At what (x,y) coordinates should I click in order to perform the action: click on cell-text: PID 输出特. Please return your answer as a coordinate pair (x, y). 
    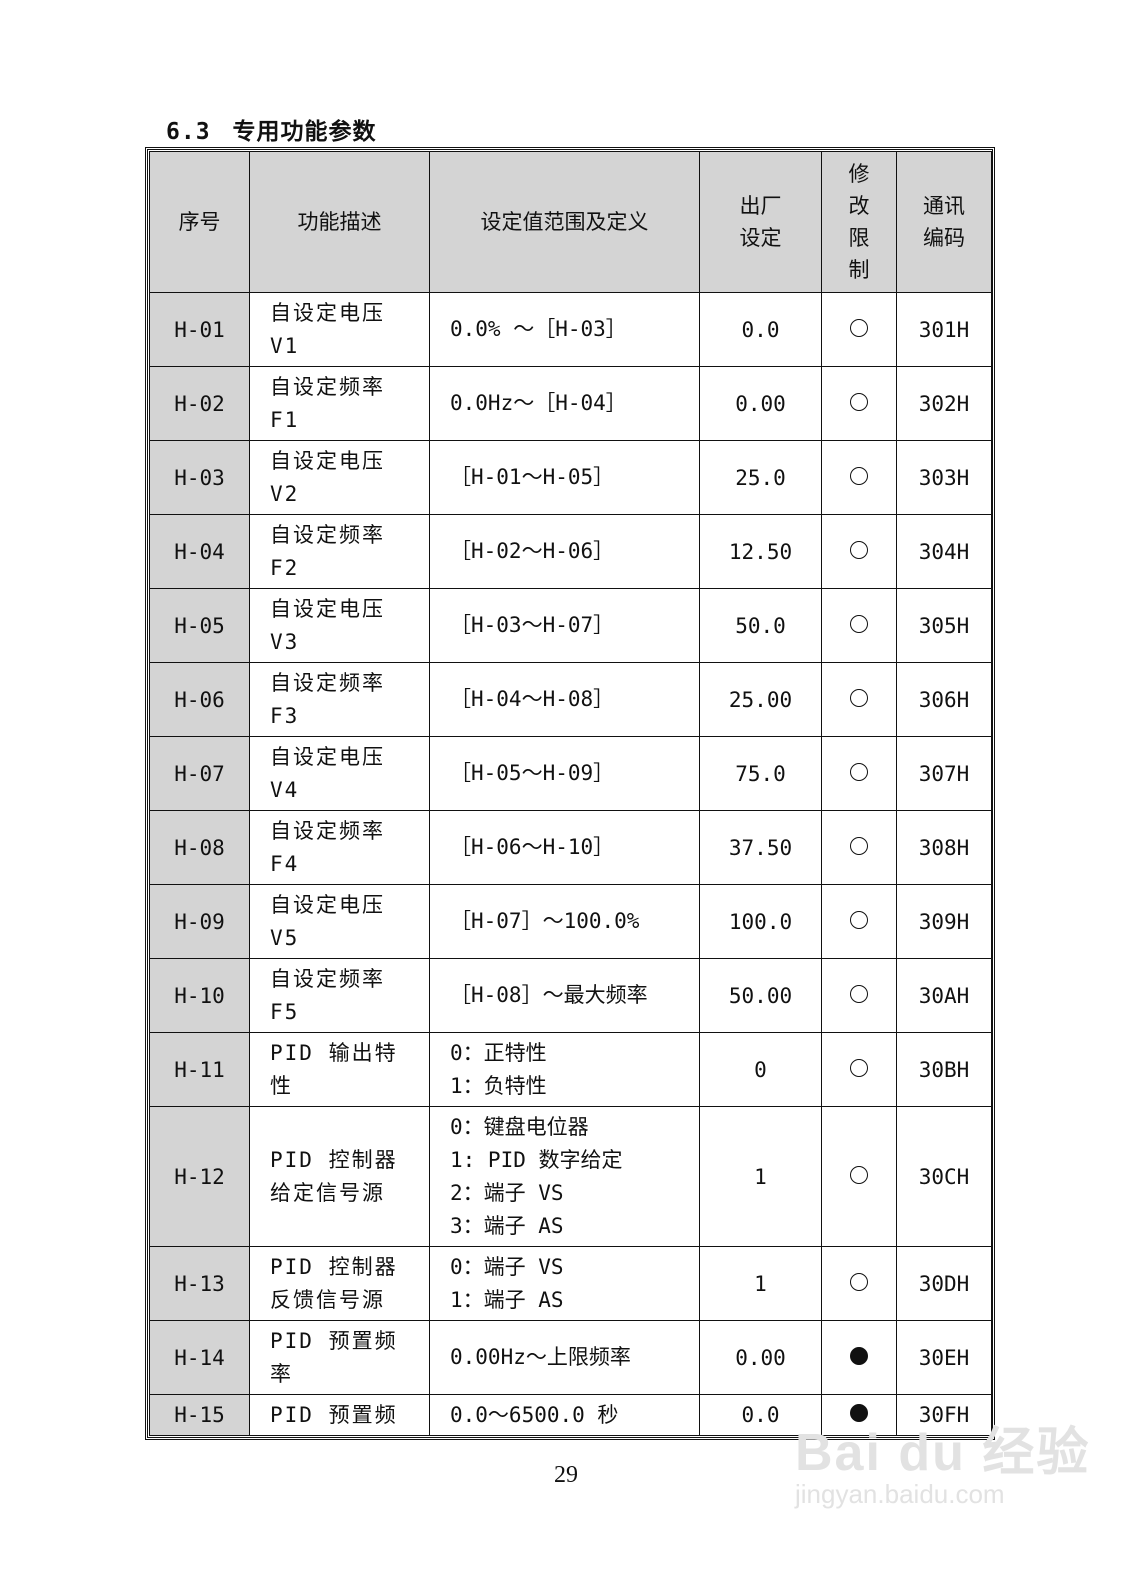
    Looking at the image, I should click on (334, 1052).